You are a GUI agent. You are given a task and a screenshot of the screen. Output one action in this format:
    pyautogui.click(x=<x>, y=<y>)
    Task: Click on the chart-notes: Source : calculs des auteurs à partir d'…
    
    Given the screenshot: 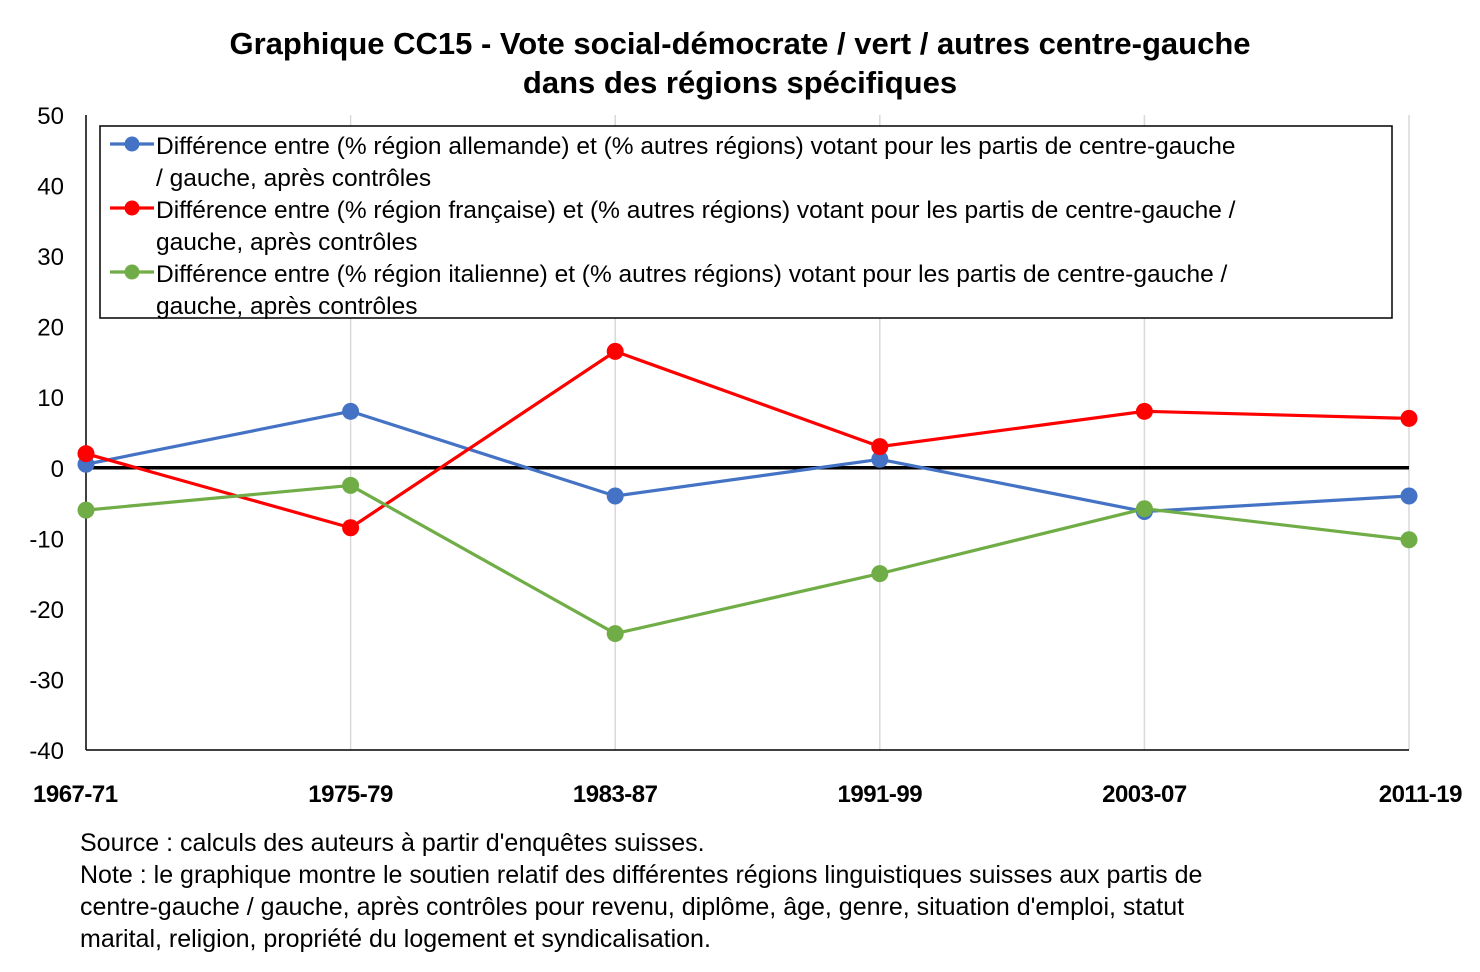 What is the action you would take?
    pyautogui.click(x=770, y=891)
    